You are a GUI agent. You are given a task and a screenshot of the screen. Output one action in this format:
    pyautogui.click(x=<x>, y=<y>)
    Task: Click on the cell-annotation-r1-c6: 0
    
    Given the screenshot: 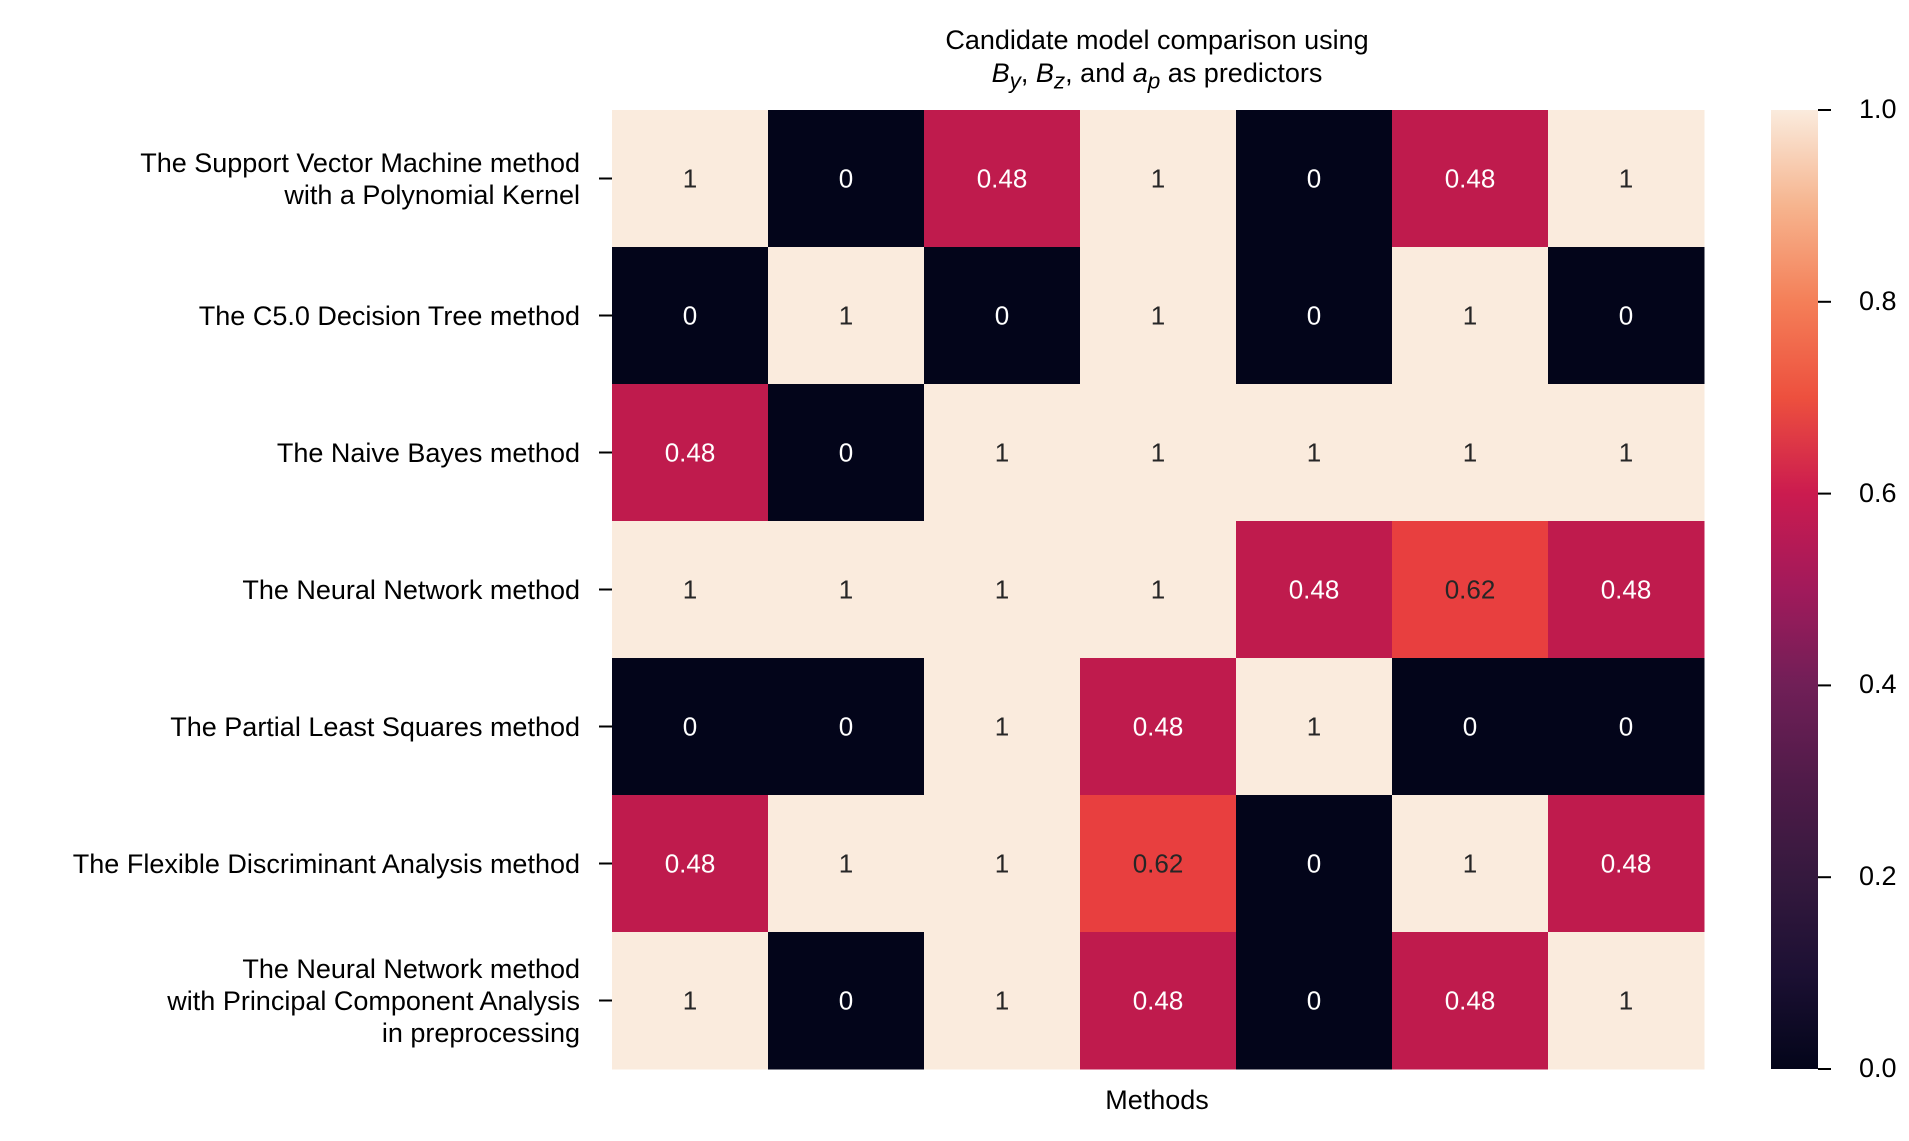 What is the action you would take?
    pyautogui.click(x=1626, y=316)
    